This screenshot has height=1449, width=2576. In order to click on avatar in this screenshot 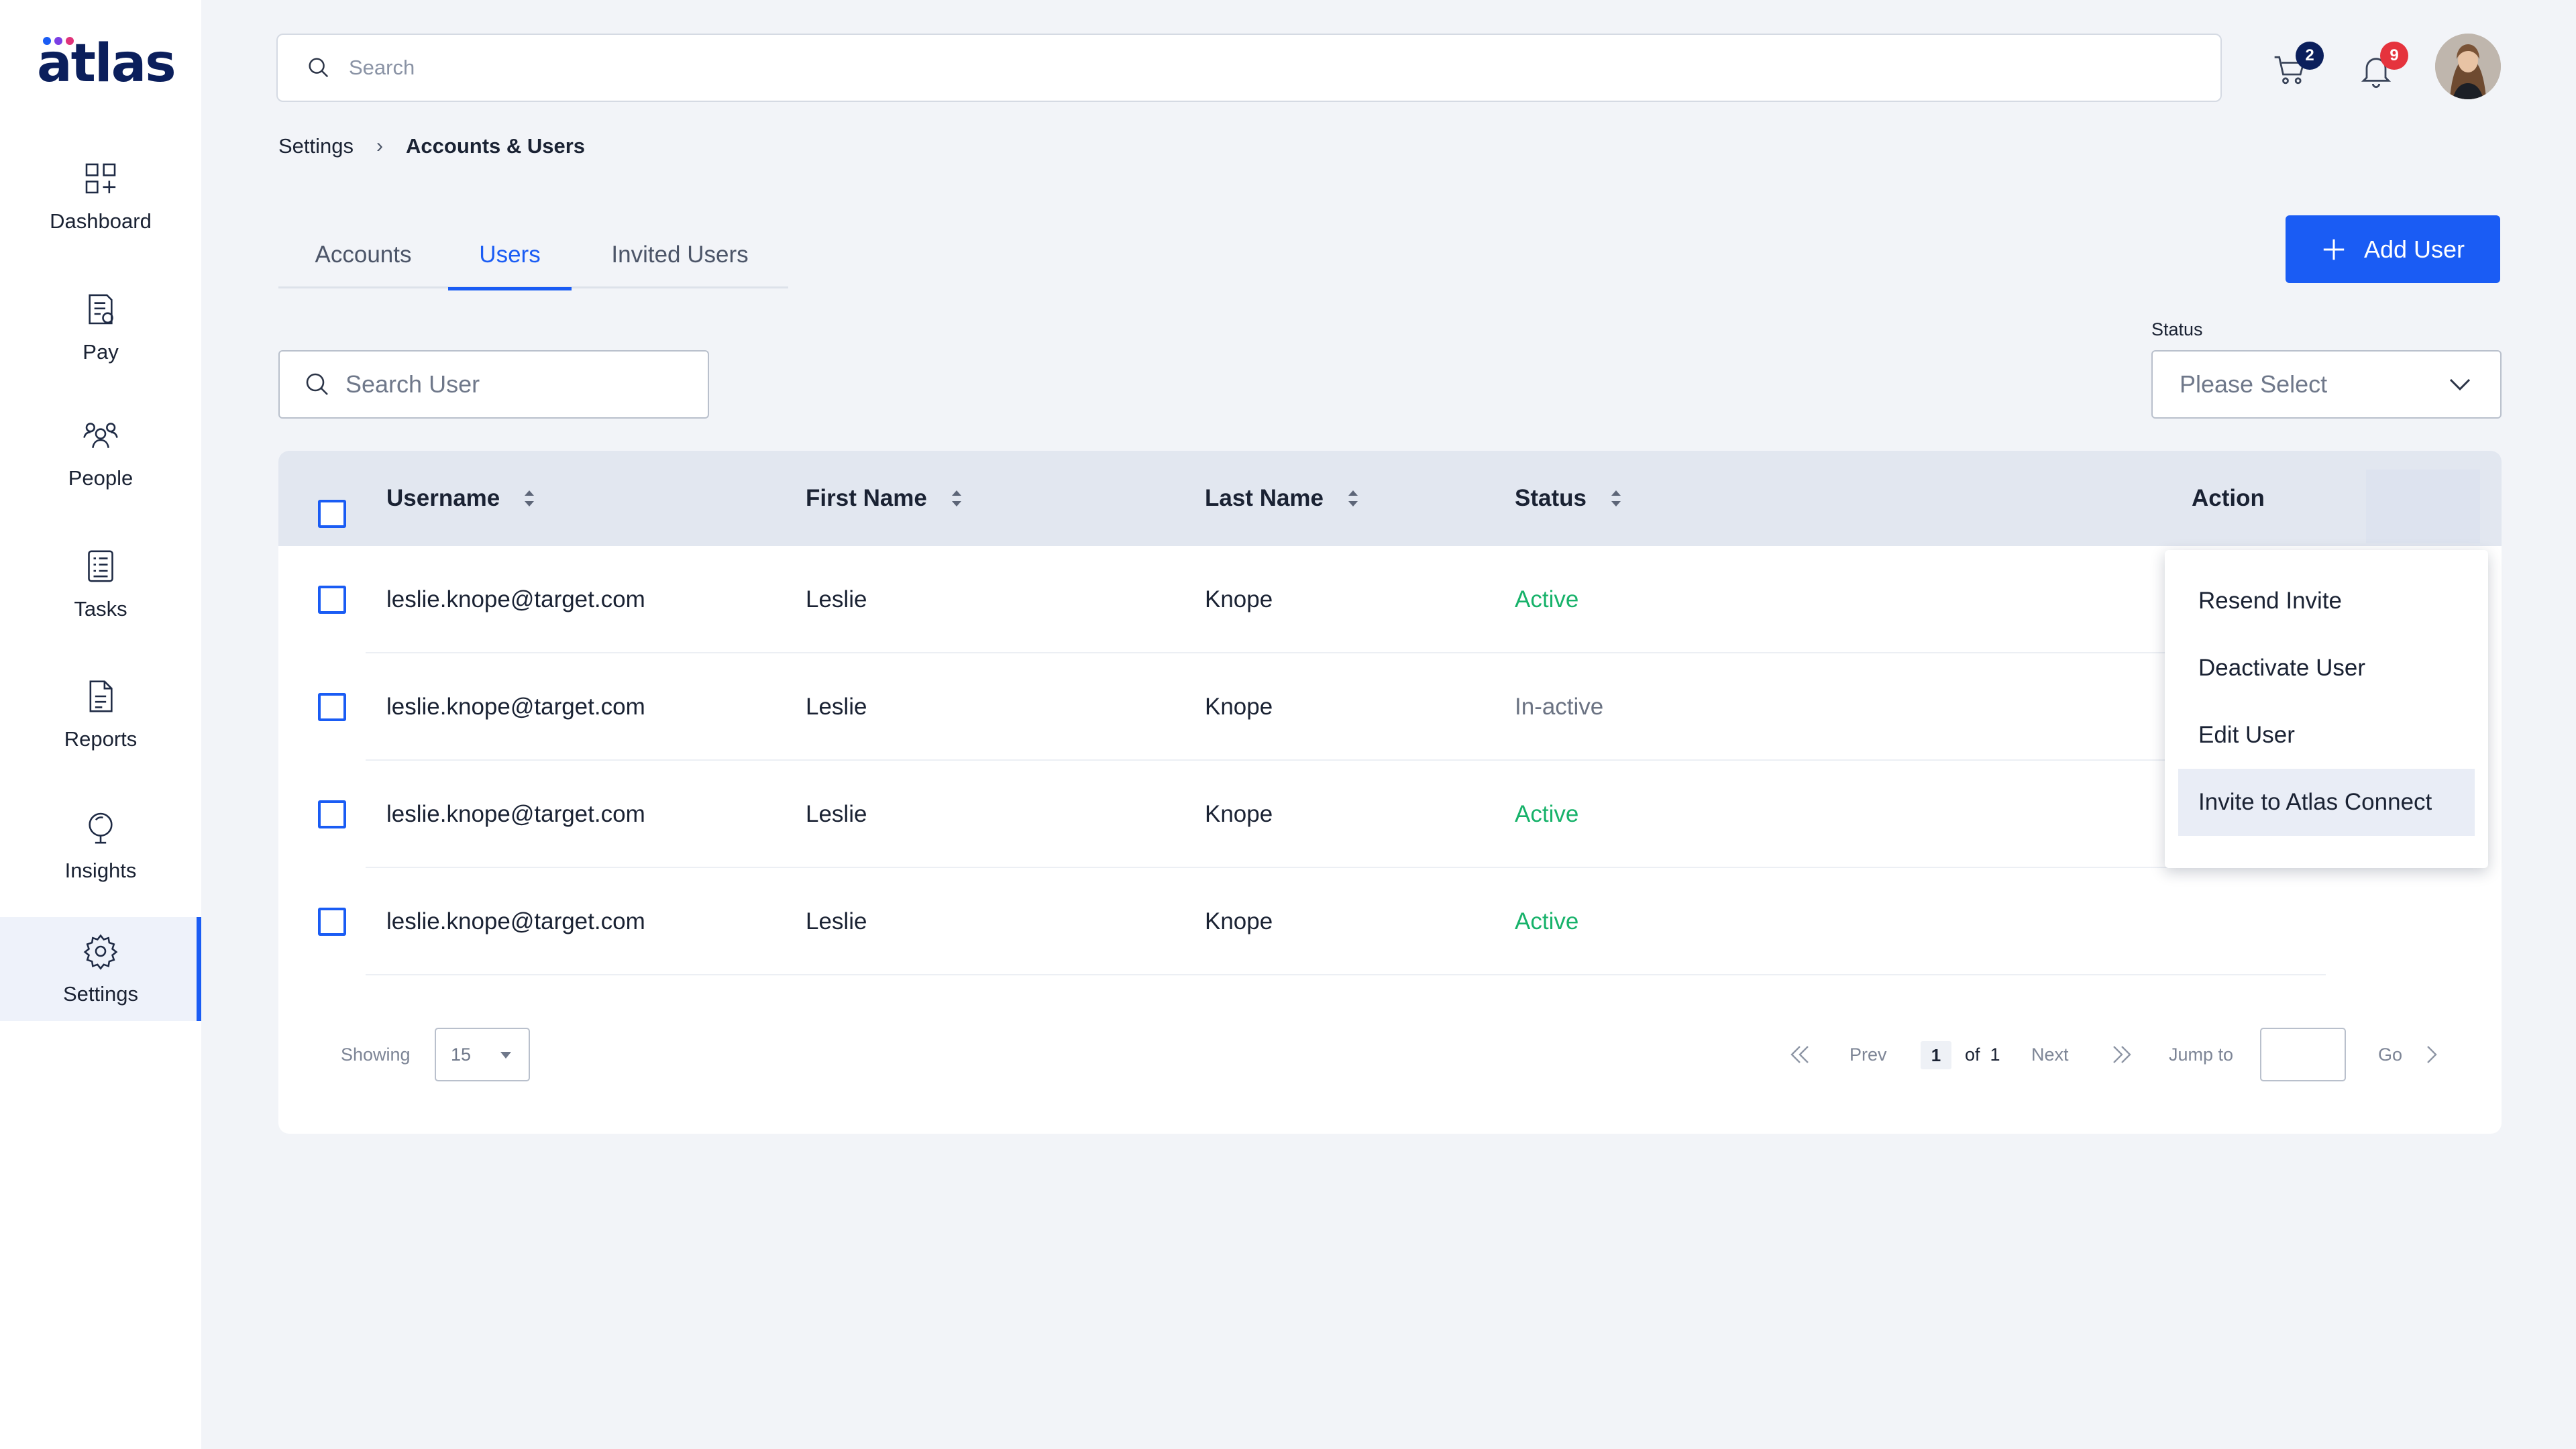, I will do `click(2468, 66)`.